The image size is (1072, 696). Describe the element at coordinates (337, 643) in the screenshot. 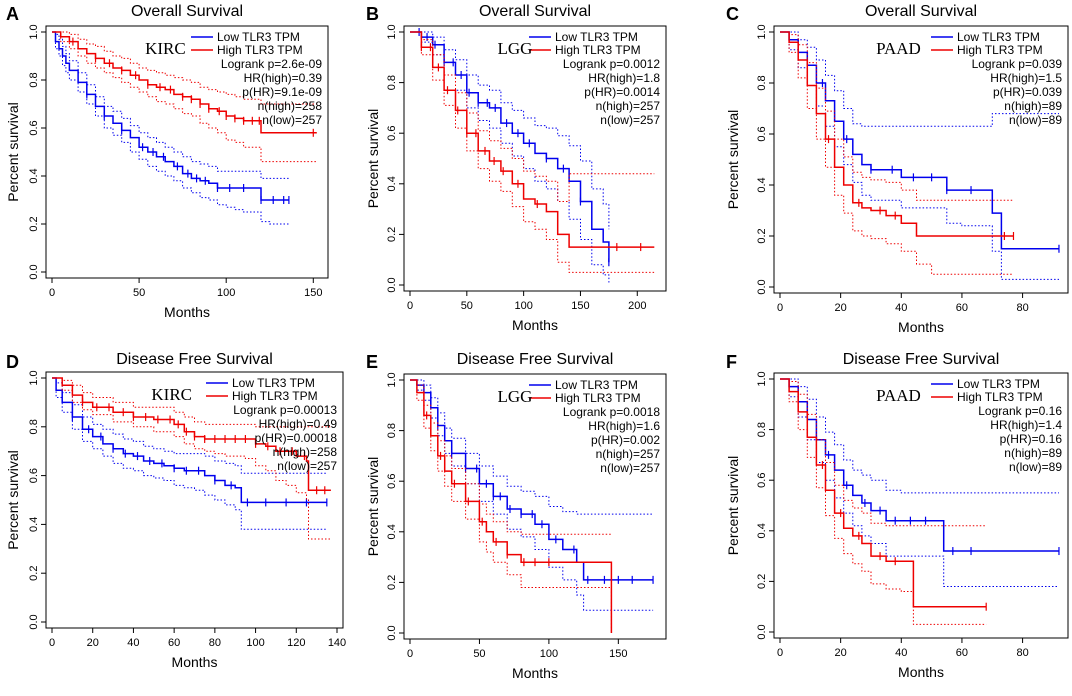

I see `x-tick-label: 140` at that location.